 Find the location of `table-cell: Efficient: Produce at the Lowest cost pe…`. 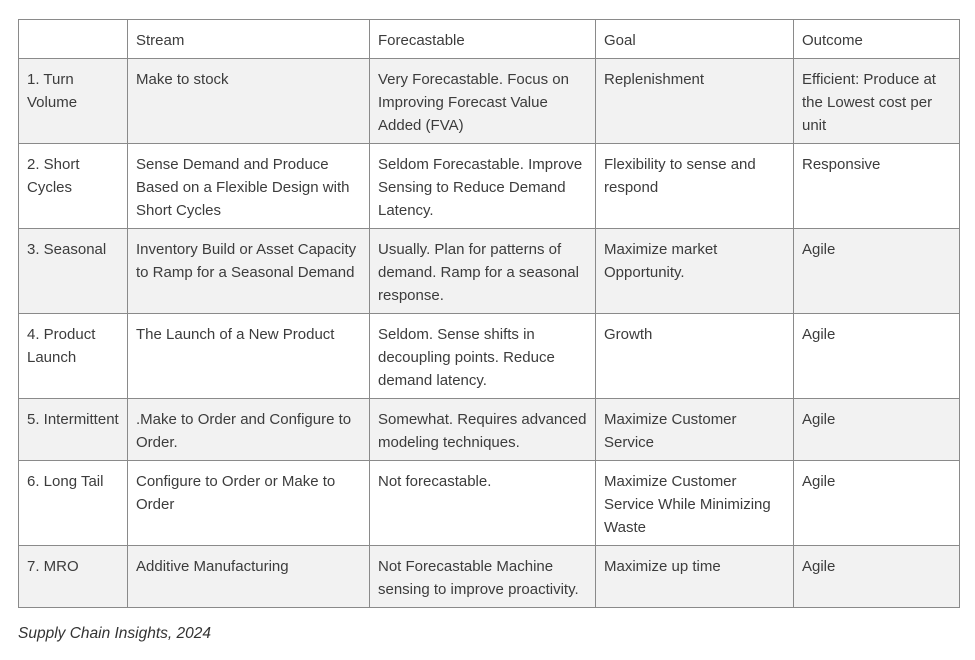

table-cell: Efficient: Produce at the Lowest cost pe… is located at coordinates (876, 101).